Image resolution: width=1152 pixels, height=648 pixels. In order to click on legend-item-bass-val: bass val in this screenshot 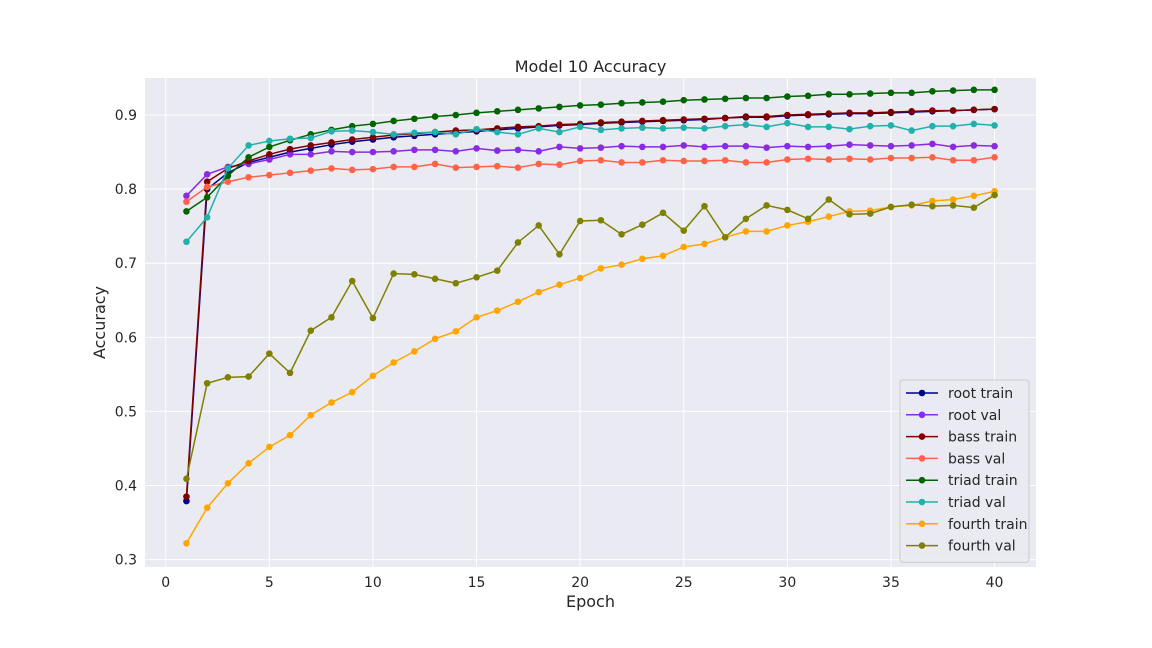, I will do `click(955, 459)`.